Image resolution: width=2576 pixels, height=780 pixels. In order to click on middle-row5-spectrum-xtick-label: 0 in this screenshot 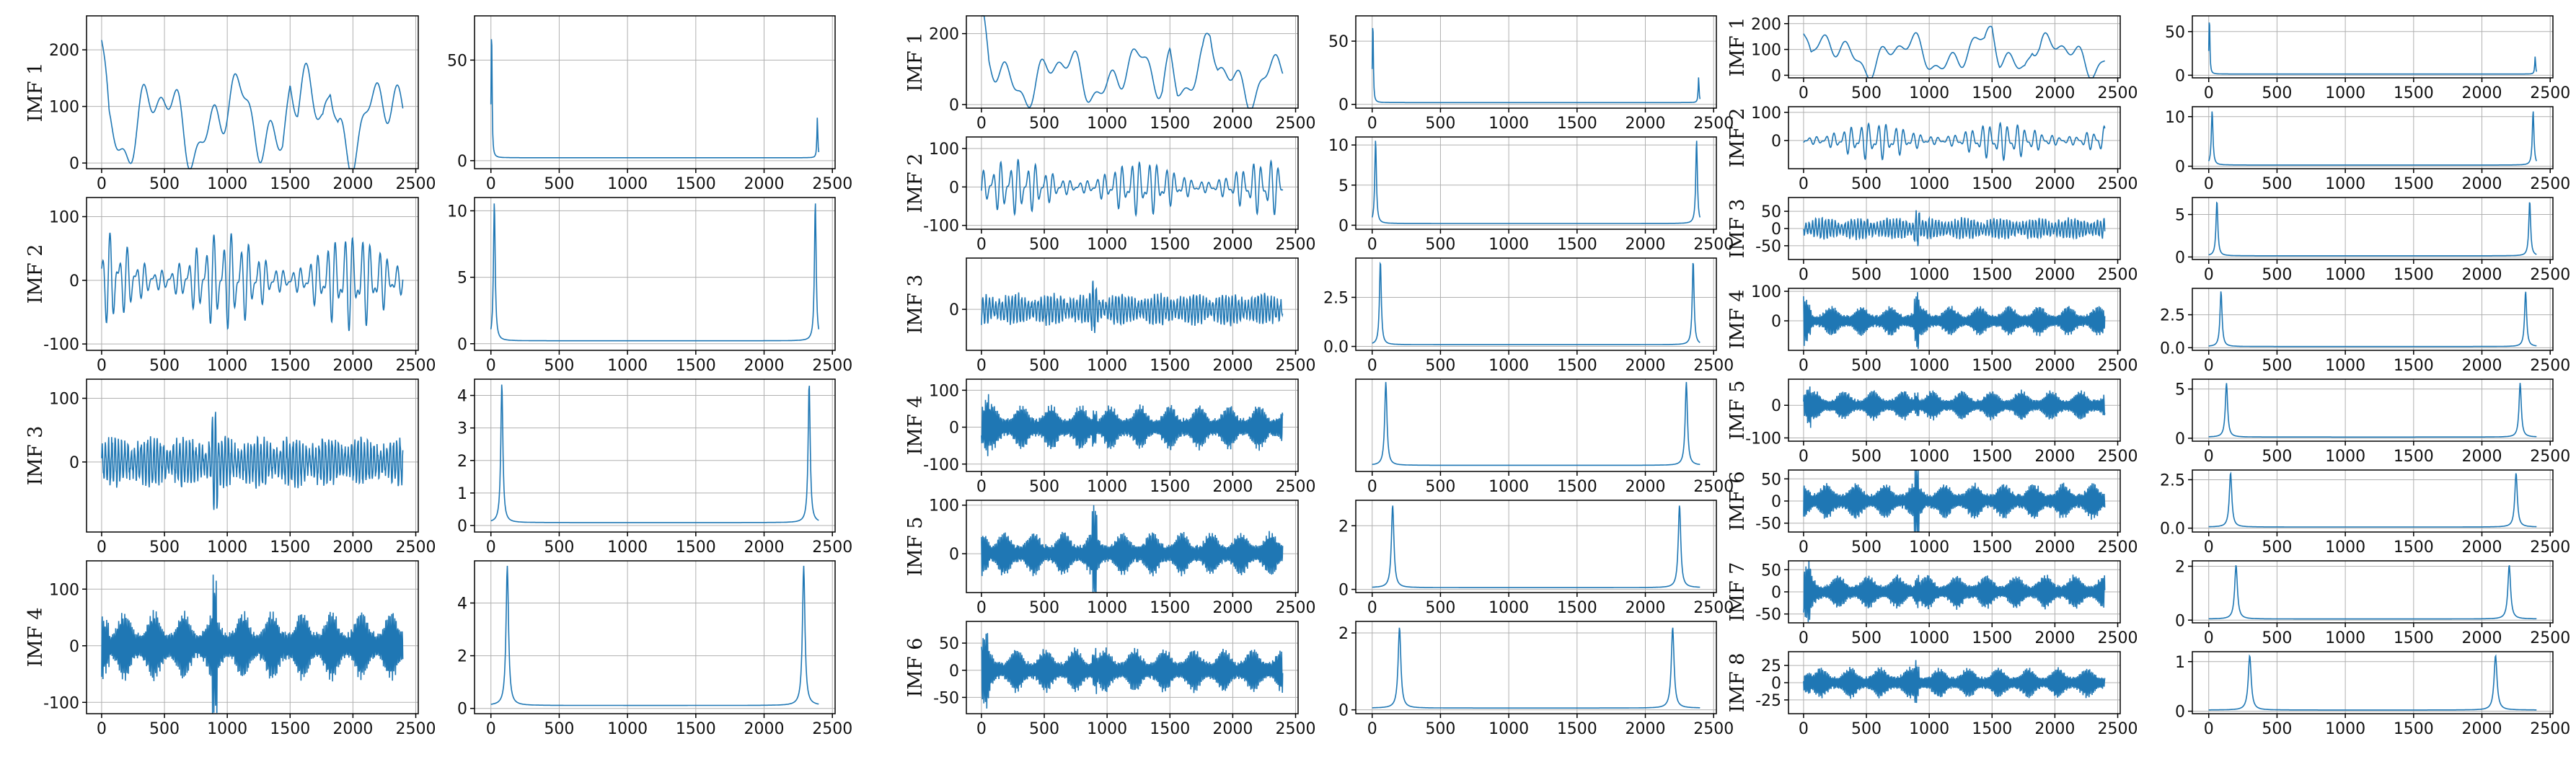, I will do `click(1372, 608)`.